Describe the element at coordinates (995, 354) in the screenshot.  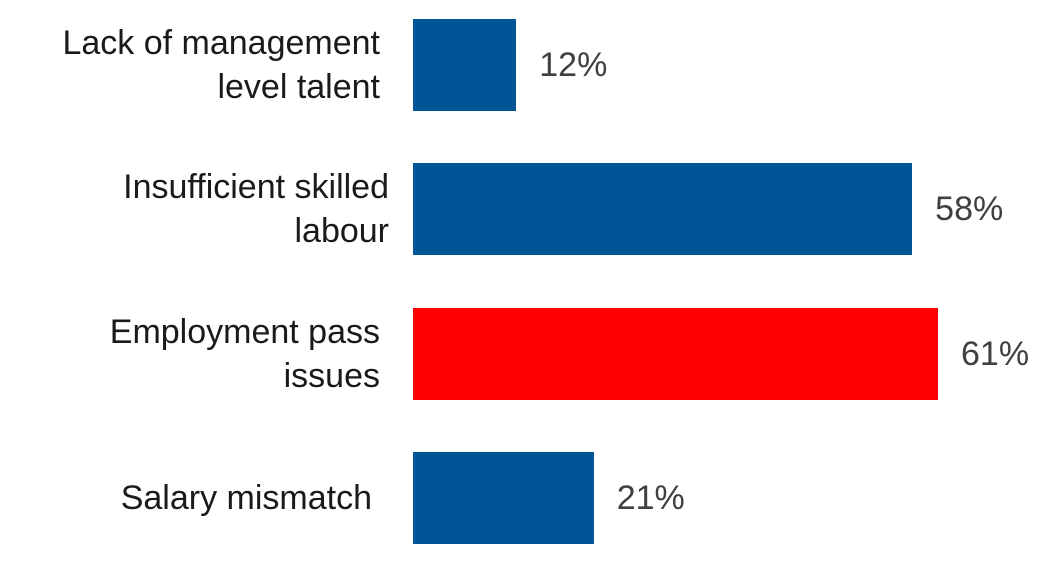
I see `value-label-3: 61%` at that location.